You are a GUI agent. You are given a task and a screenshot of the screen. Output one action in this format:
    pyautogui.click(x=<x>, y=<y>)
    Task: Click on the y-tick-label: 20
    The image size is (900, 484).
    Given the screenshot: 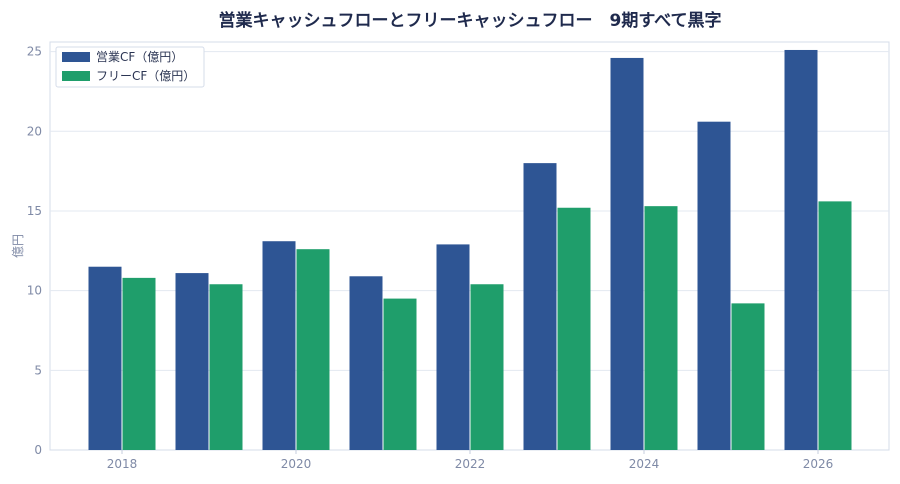 What is the action you would take?
    pyautogui.click(x=34, y=131)
    